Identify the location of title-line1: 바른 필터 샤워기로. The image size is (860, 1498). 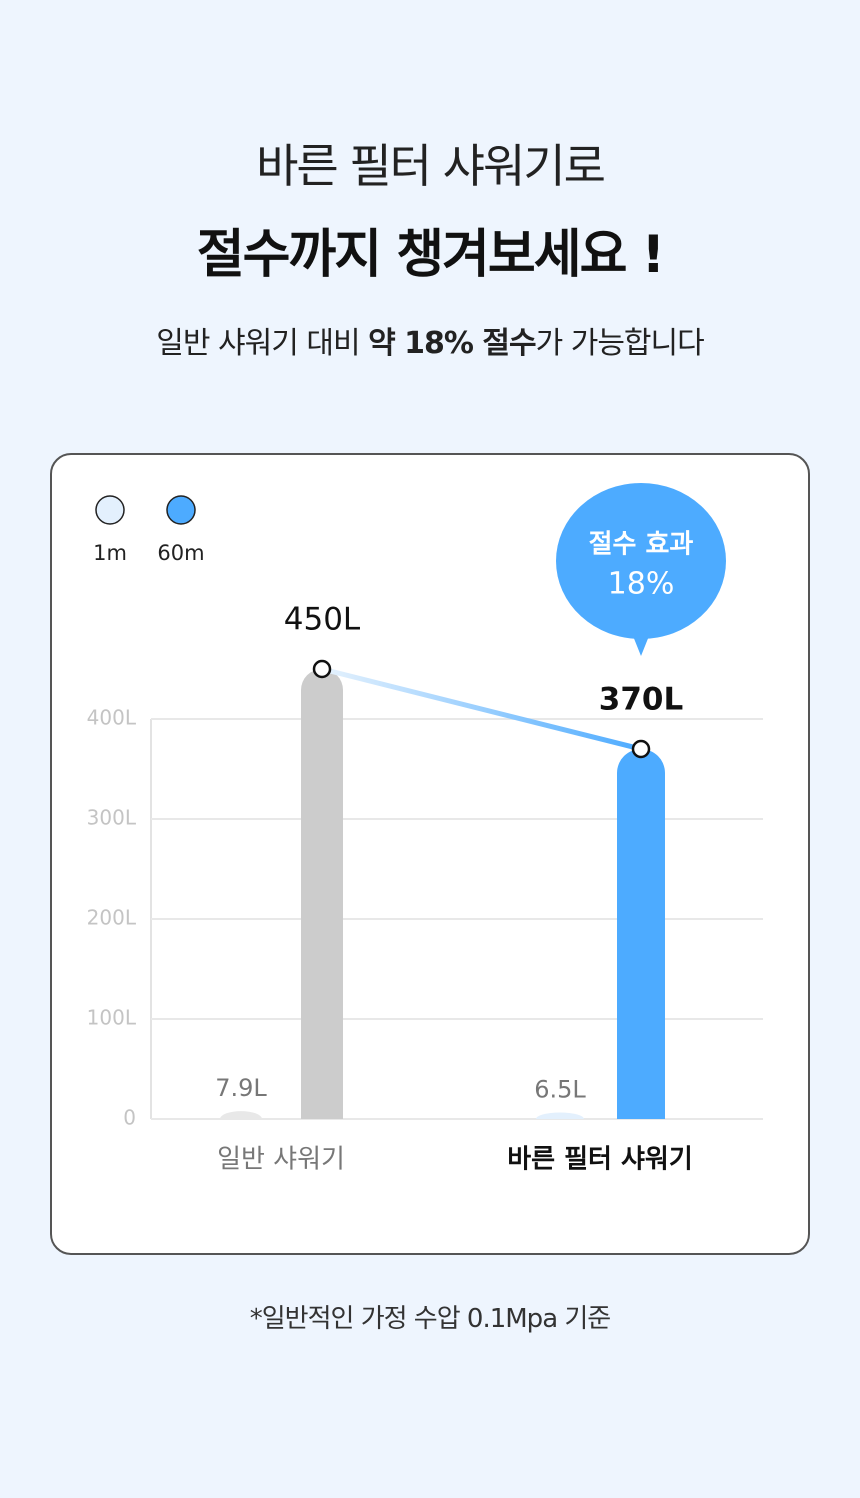
(431, 166).